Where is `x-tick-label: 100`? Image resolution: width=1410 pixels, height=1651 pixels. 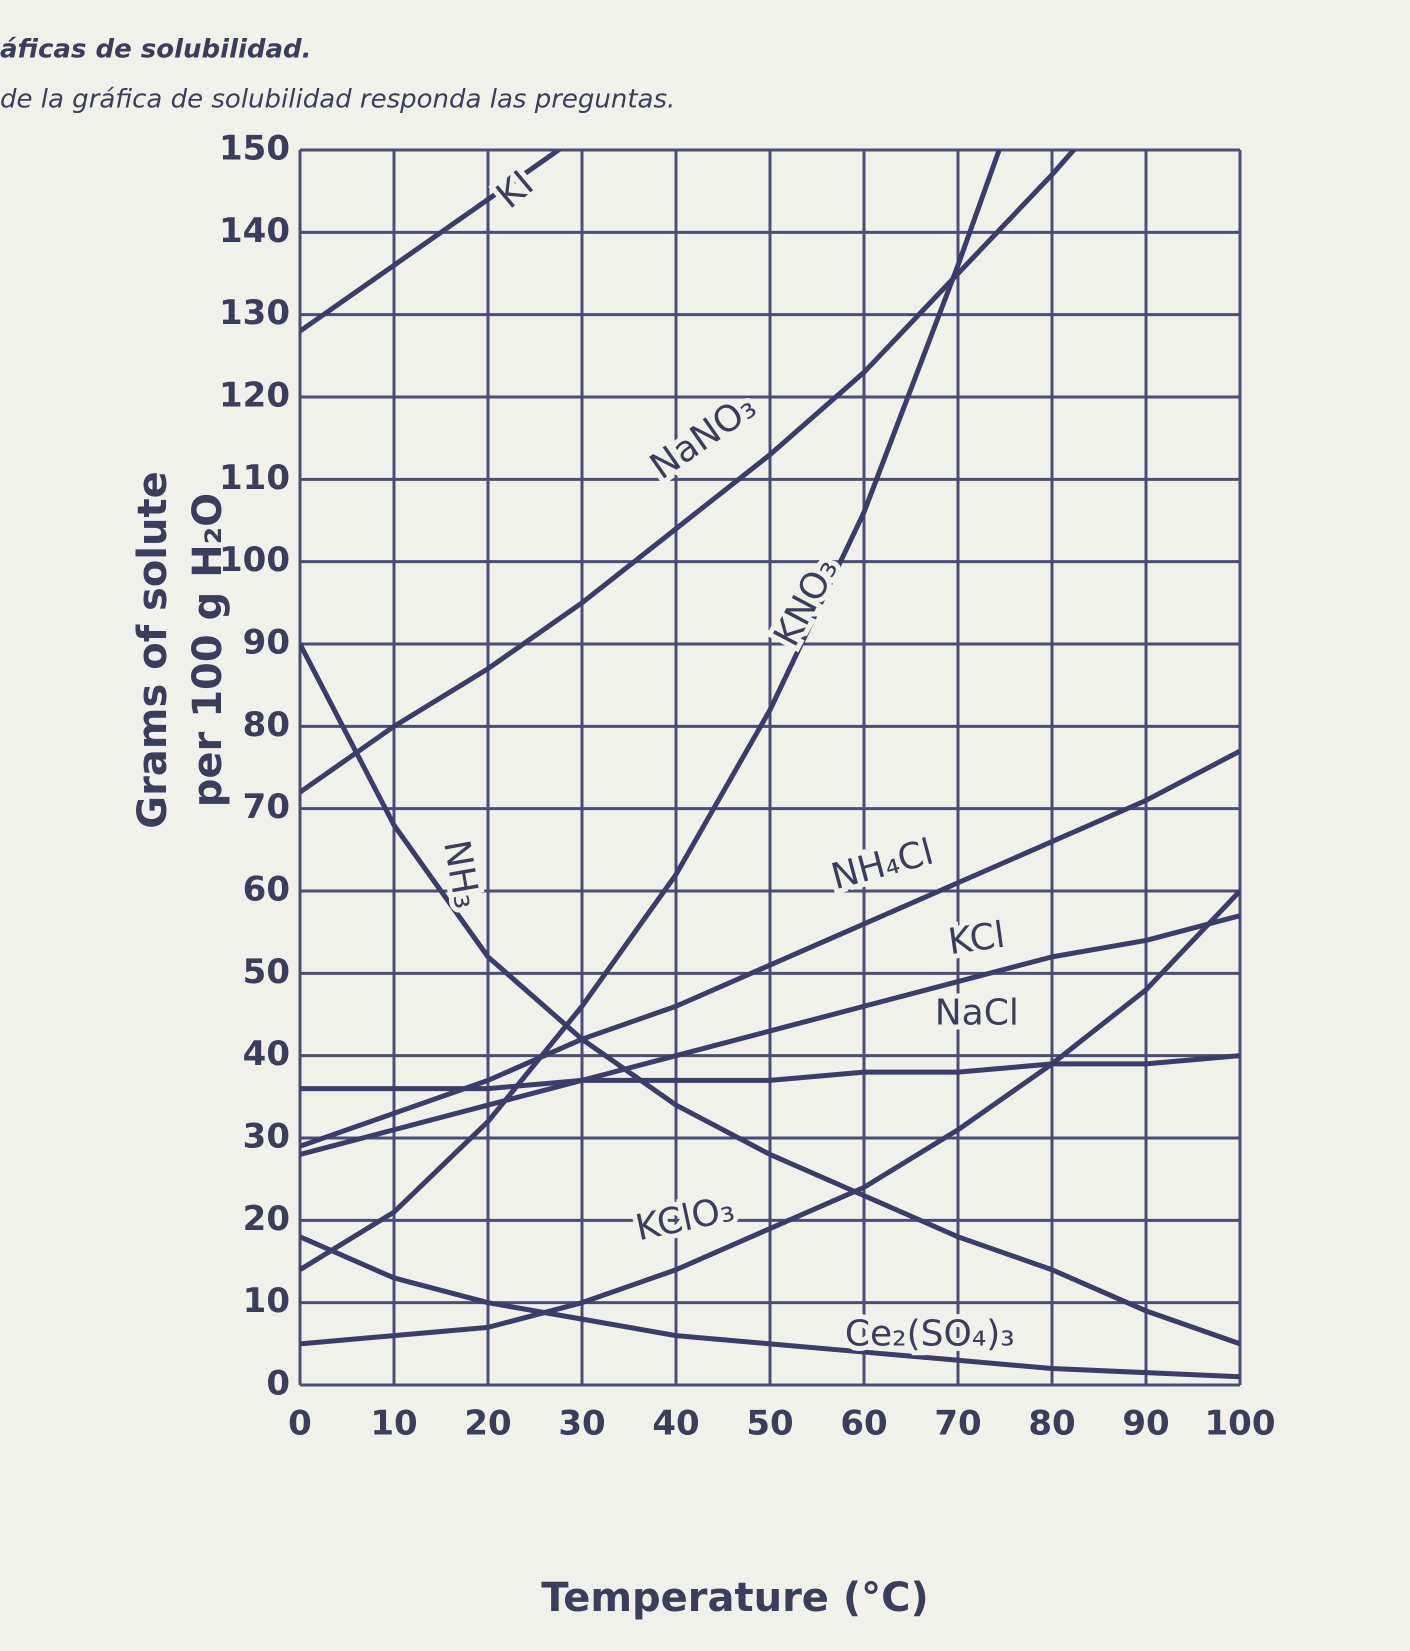 x-tick-label: 100 is located at coordinates (1240, 1424).